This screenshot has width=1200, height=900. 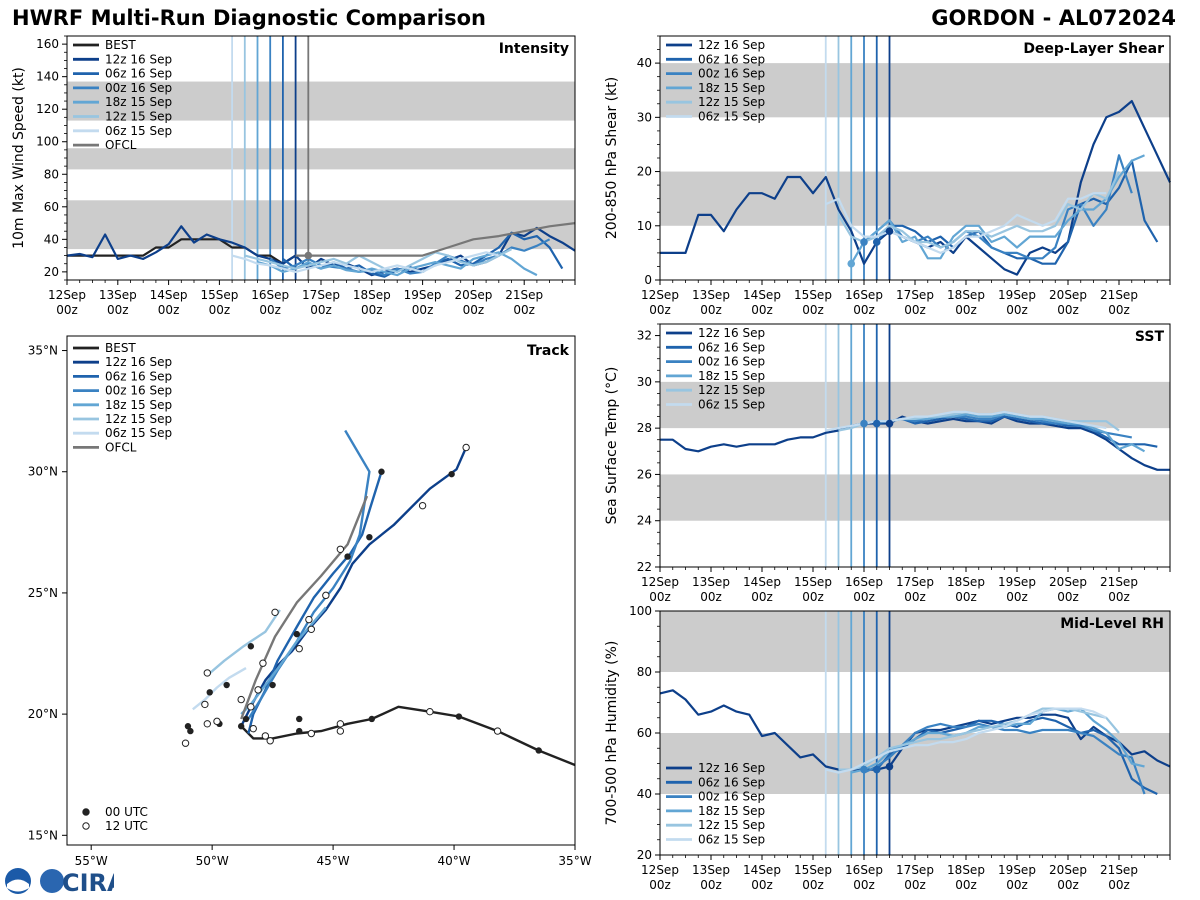 I want to click on track-marker-legend-swatch, so click(x=86, y=826).